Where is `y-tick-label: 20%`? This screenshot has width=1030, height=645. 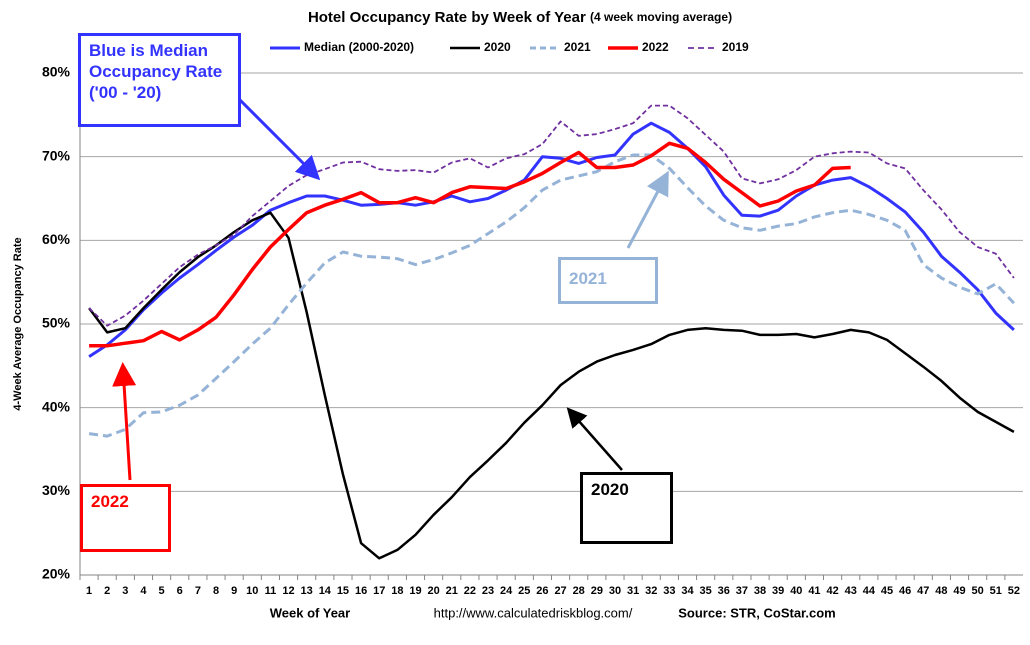 y-tick-label: 20% is located at coordinates (56, 574).